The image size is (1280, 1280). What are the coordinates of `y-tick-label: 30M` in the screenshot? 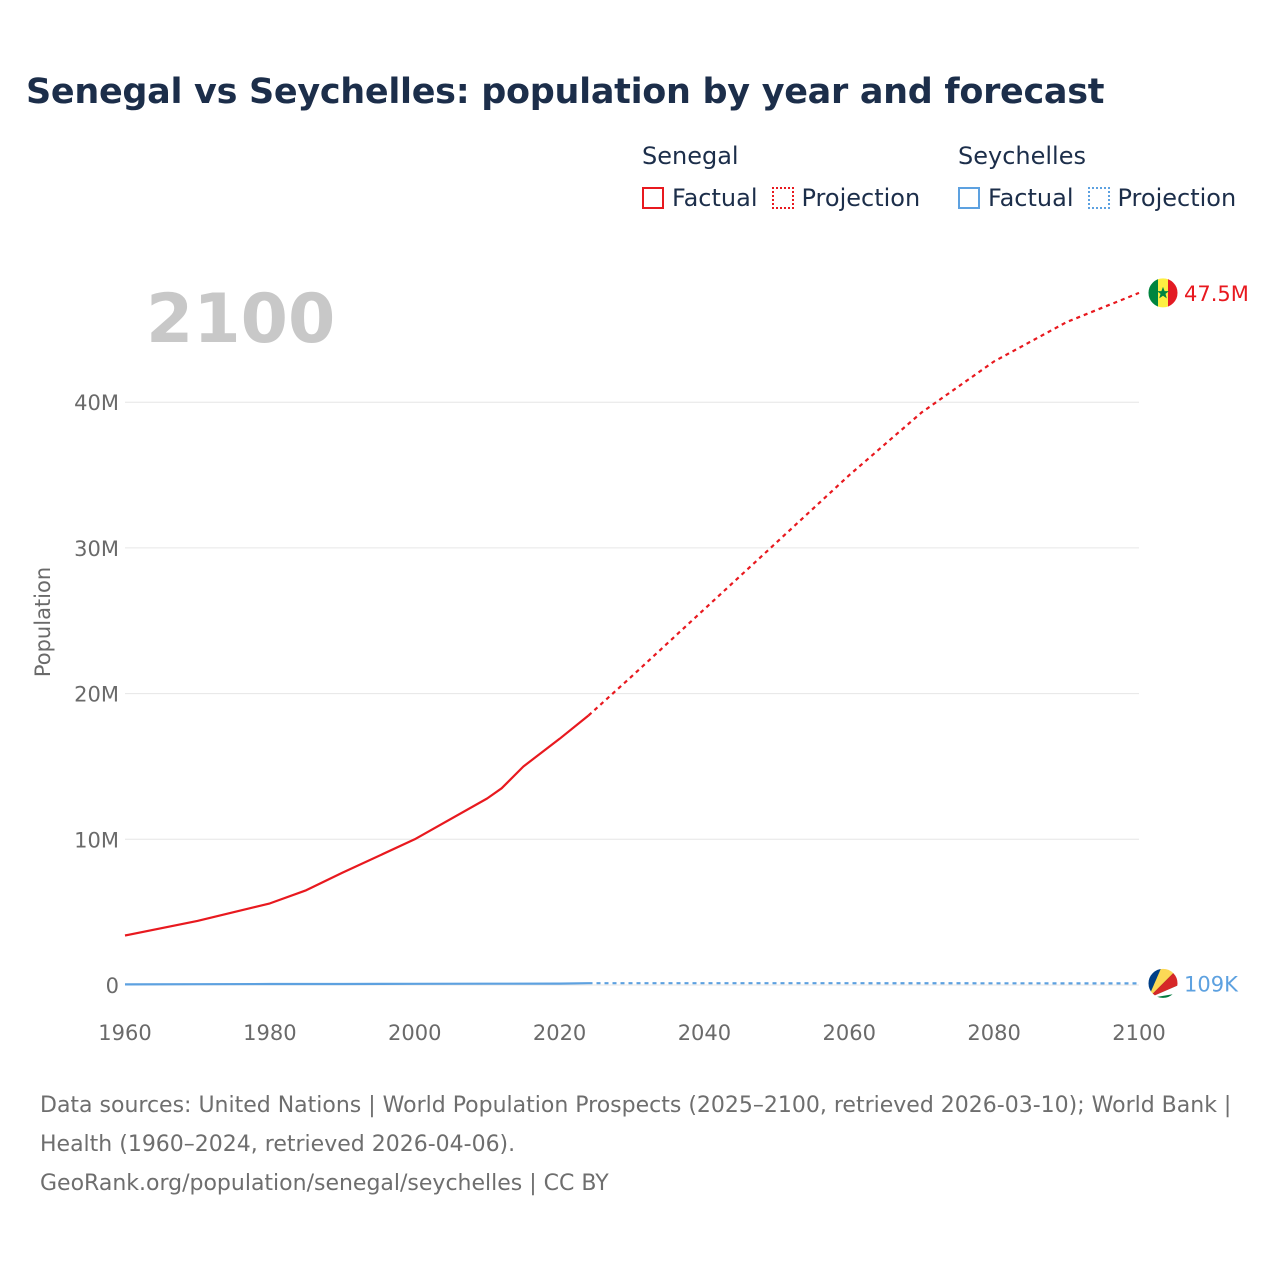 It's located at (96, 549).